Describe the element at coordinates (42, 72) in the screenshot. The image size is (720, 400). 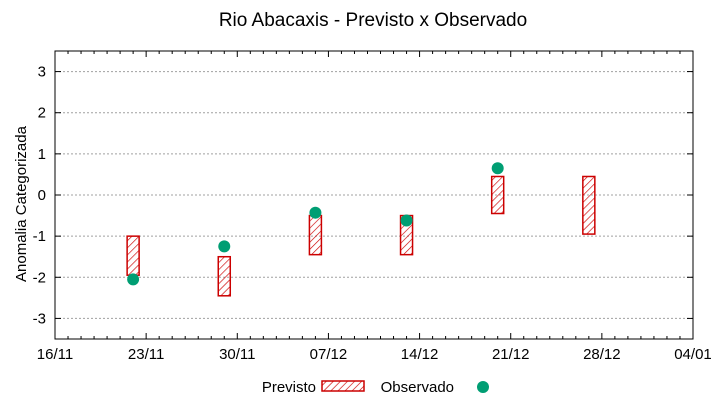
I see `y-tick-label: 3` at that location.